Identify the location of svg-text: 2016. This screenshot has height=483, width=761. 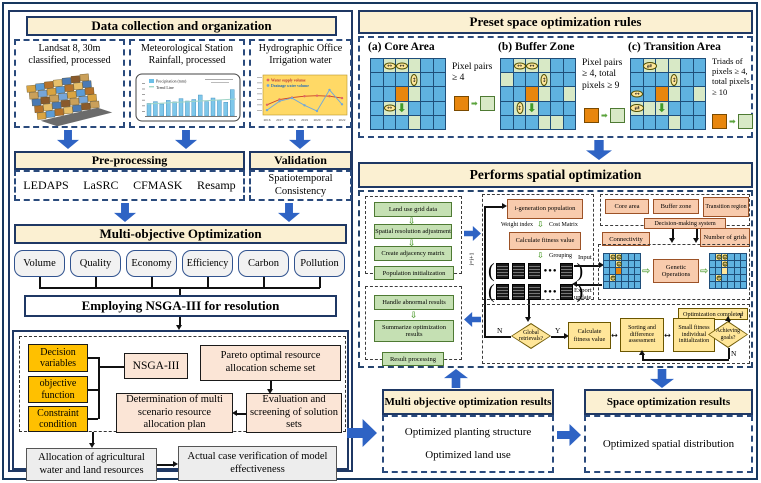
(267, 120).